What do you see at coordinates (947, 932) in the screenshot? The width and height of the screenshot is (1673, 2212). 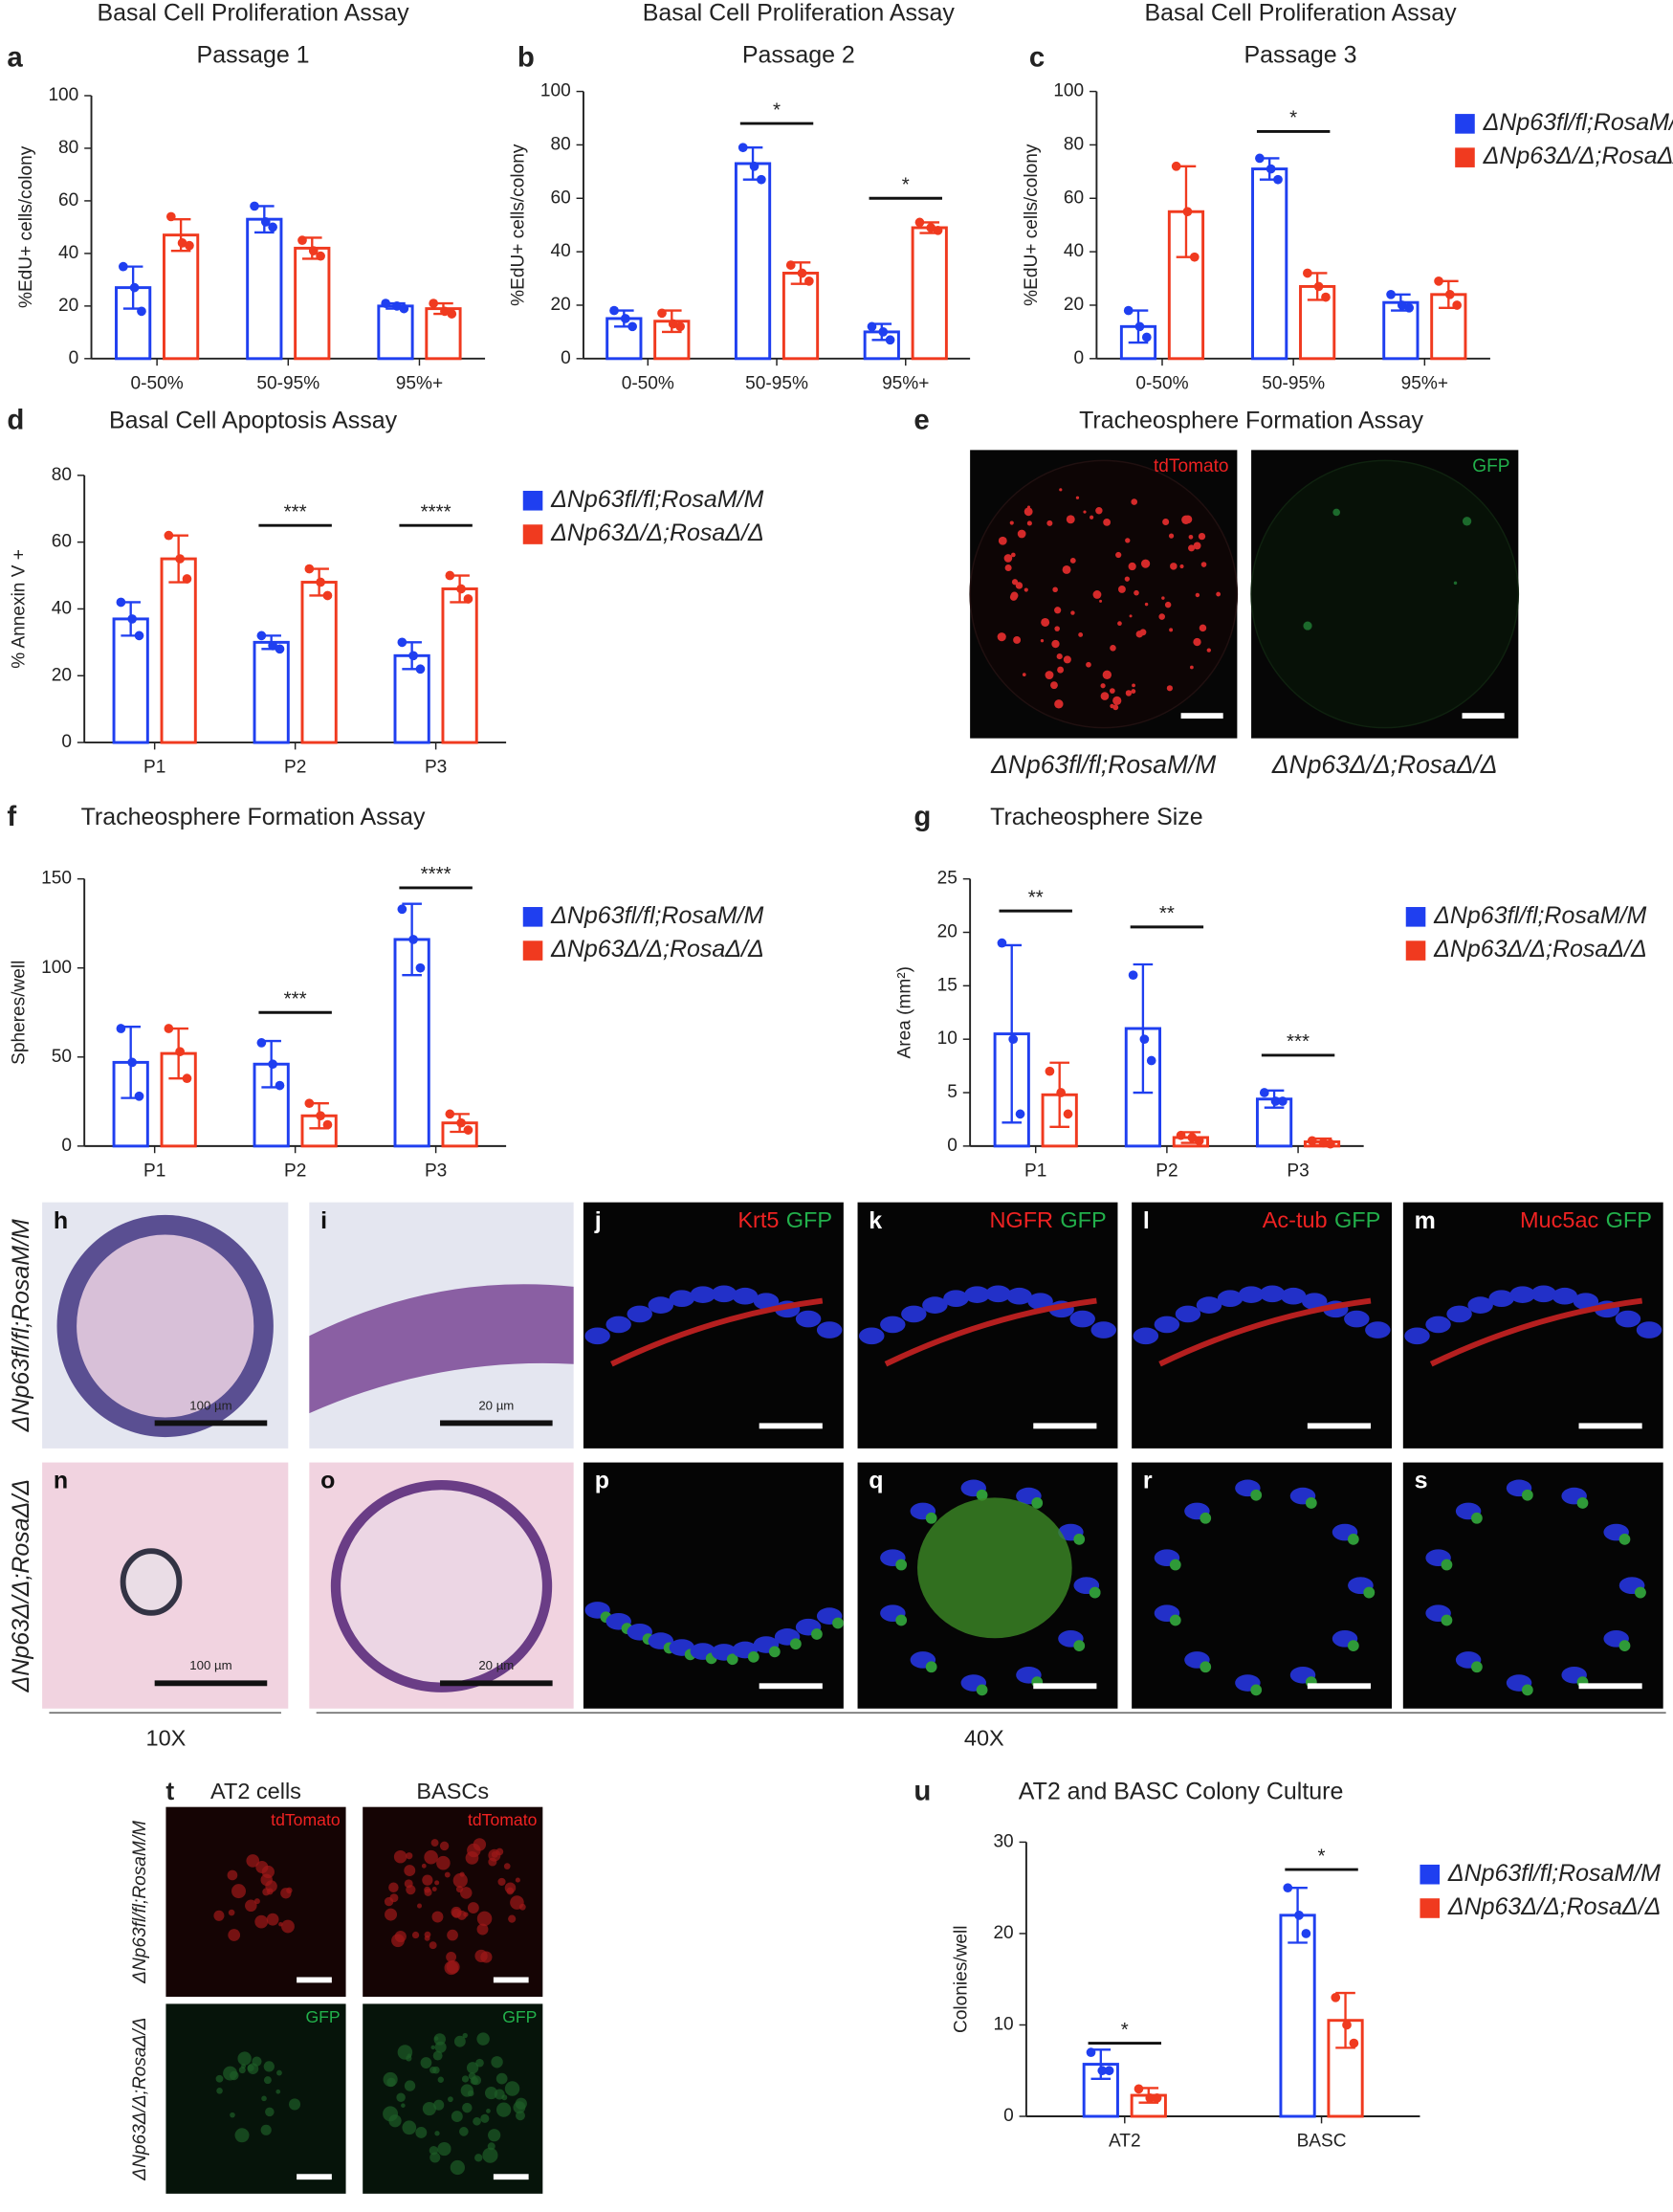 I see `y-tick-label: 20` at bounding box center [947, 932].